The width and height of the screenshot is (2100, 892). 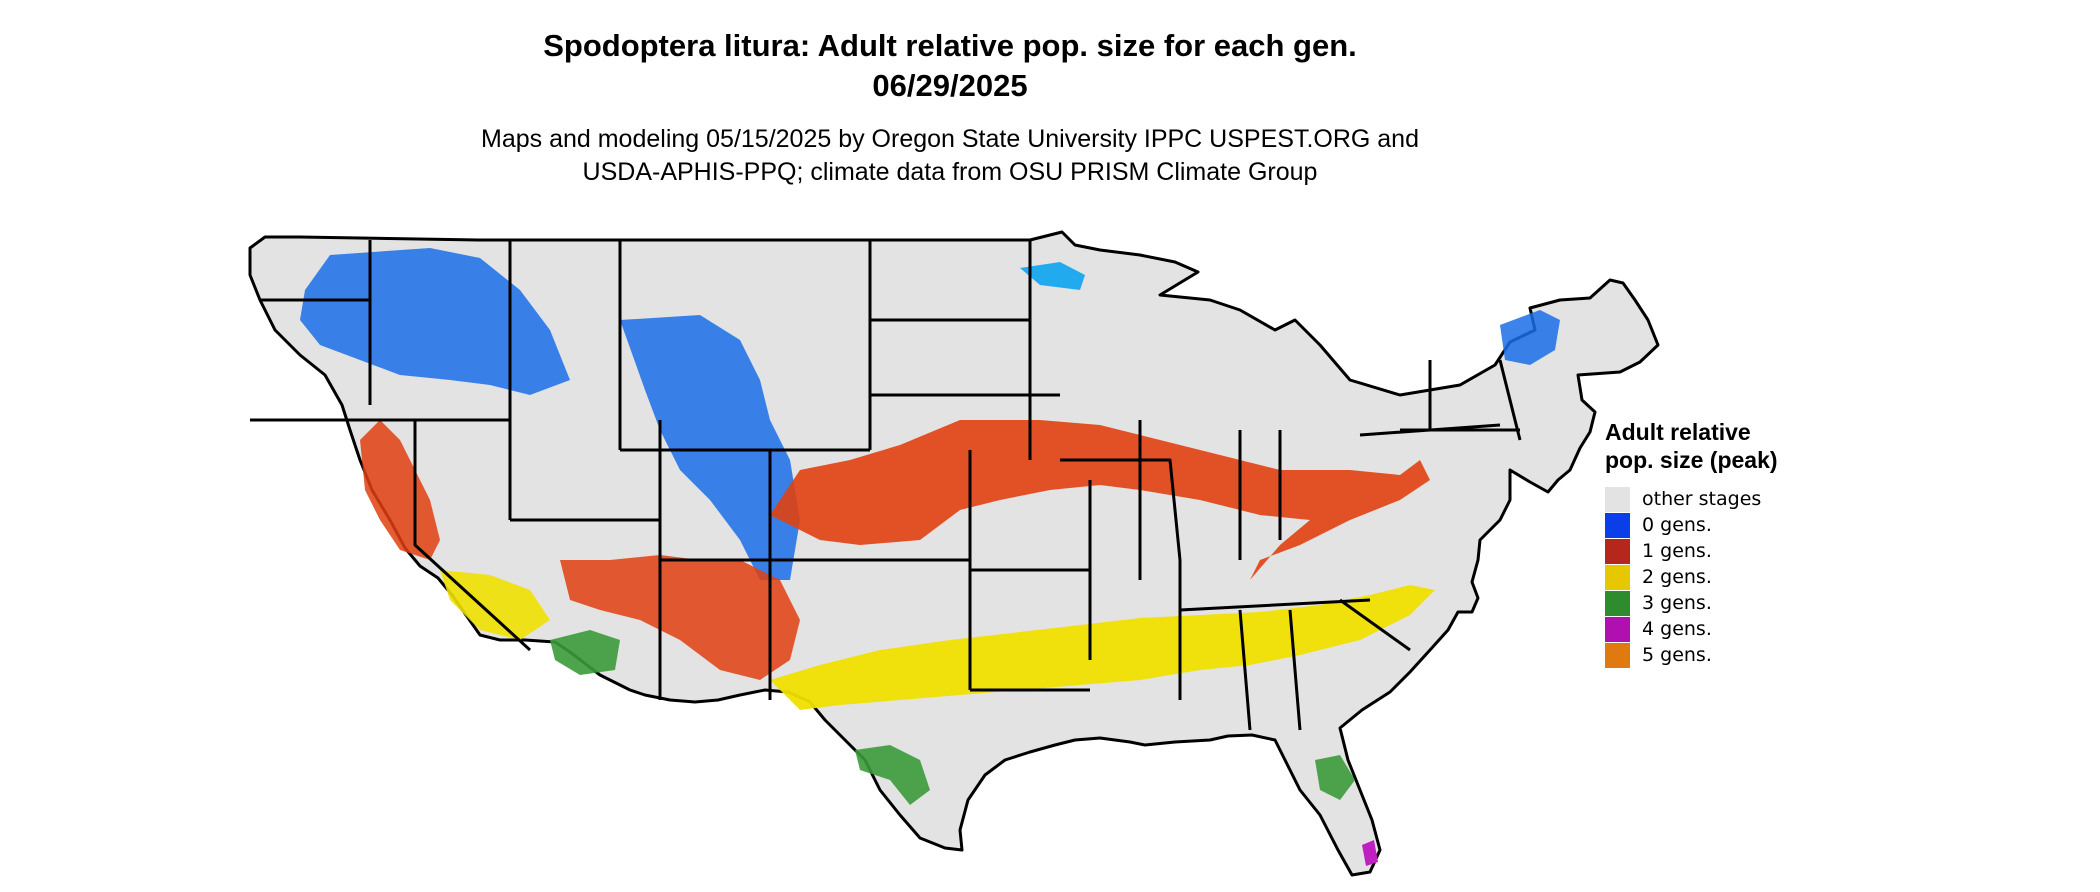 What do you see at coordinates (1100, 500) in the screenshot?
I see `zone-1-gen-midwest-band` at bounding box center [1100, 500].